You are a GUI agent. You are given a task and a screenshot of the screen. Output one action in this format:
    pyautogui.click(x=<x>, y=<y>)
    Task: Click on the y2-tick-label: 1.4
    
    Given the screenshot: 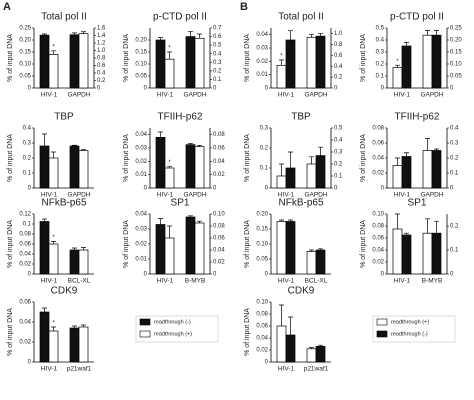 What is the action you would take?
    pyautogui.click(x=101, y=36)
    